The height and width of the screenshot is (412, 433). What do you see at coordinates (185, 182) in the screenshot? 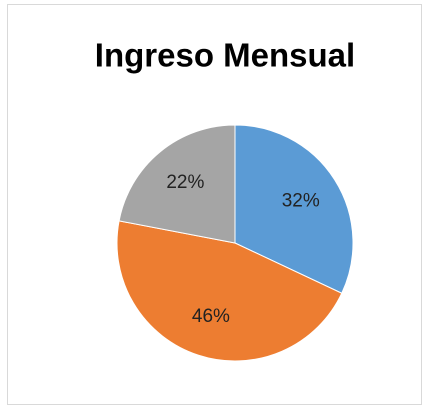
I see `data-label: 22%` at bounding box center [185, 182].